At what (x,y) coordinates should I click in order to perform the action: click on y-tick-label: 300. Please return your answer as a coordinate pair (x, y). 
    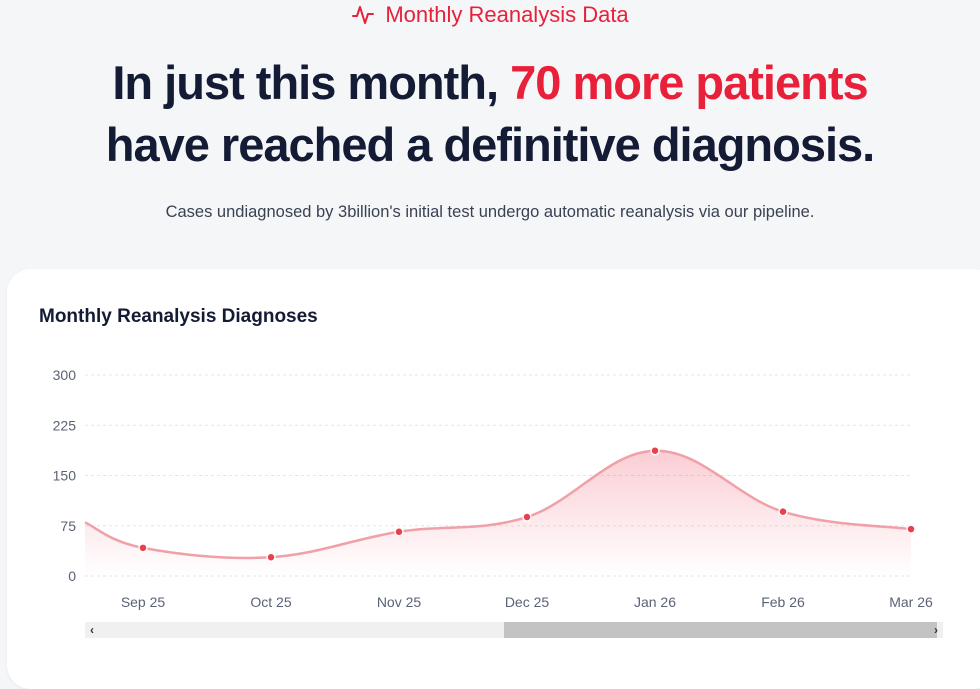
    Looking at the image, I should click on (65, 375).